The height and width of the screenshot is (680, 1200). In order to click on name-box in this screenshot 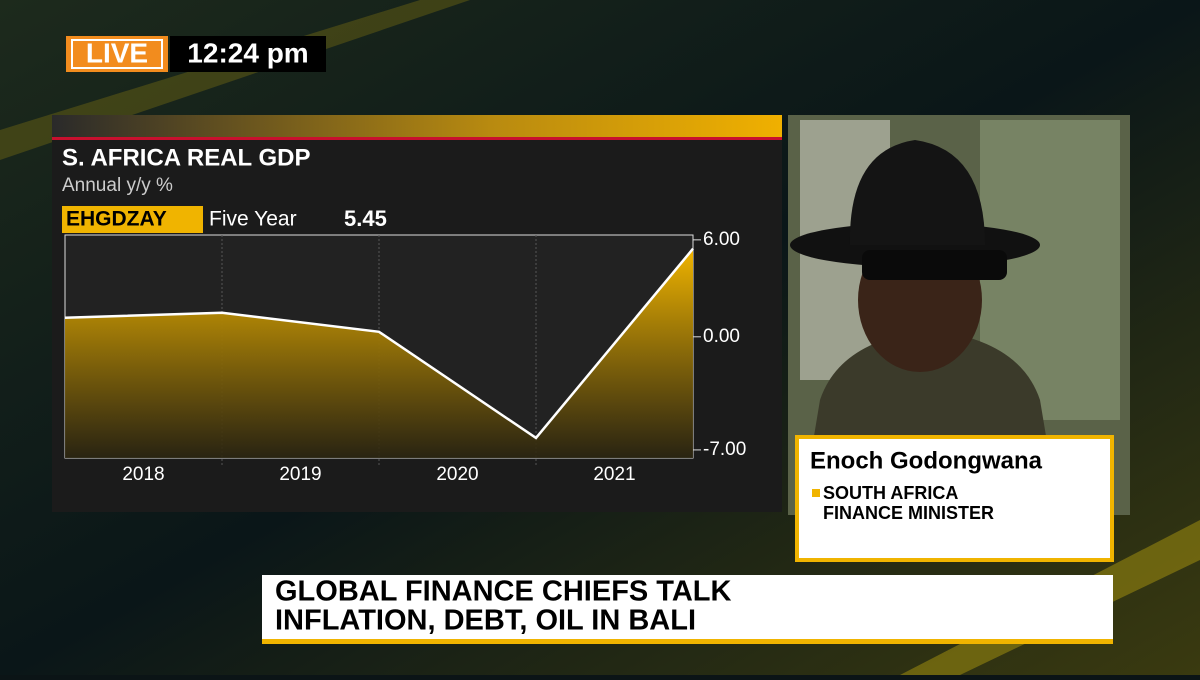, I will do `click(954, 498)`.